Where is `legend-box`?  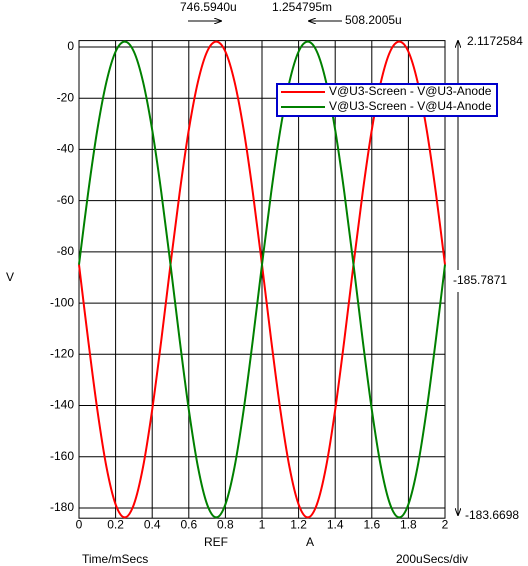 legend-box is located at coordinates (387, 100).